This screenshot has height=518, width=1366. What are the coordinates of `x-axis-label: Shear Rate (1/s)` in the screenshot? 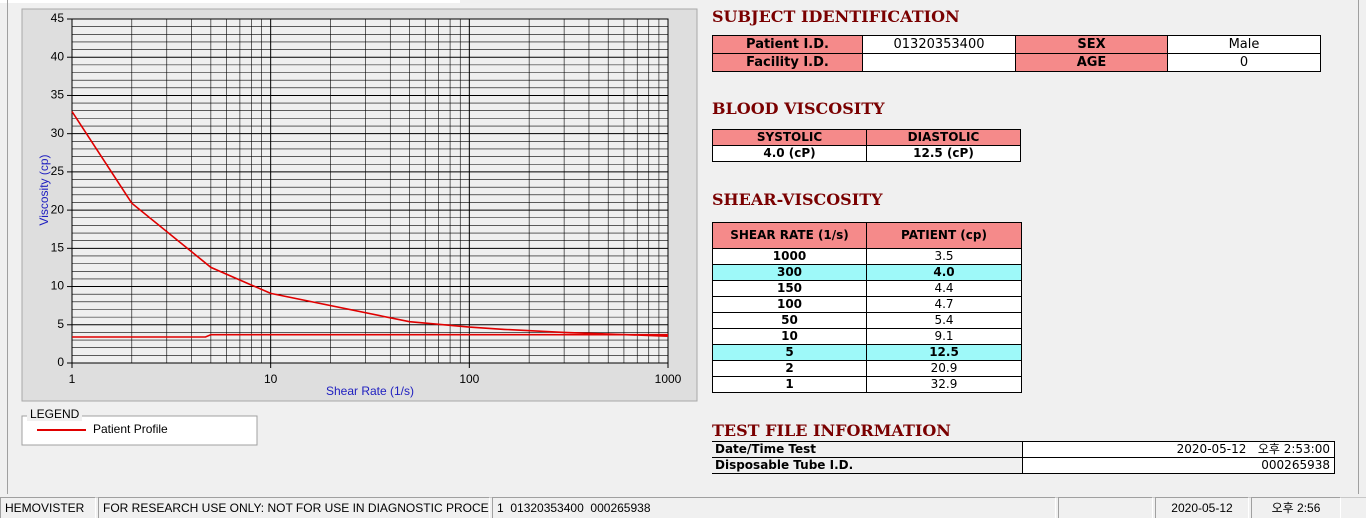 It's located at (370, 391).